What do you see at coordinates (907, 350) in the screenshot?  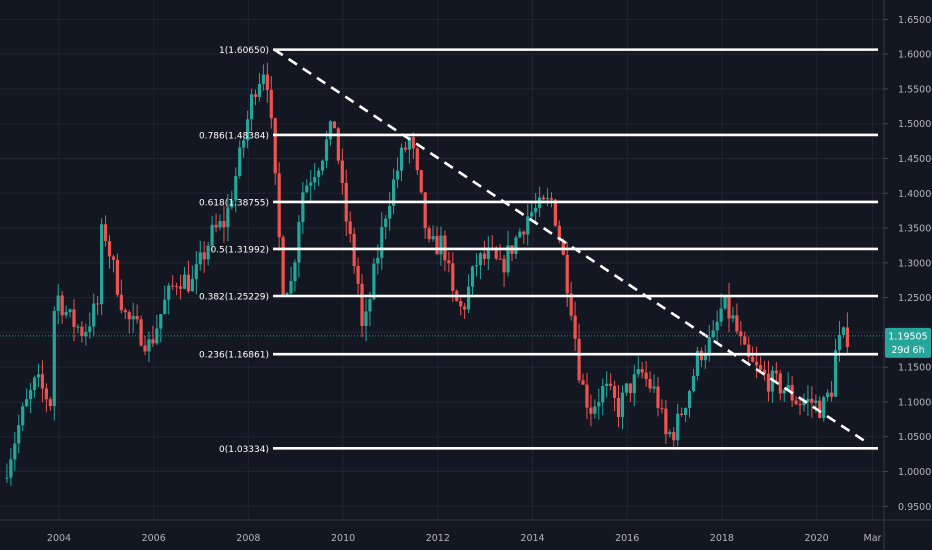 I see `countdown-label: 29d 6h` at bounding box center [907, 350].